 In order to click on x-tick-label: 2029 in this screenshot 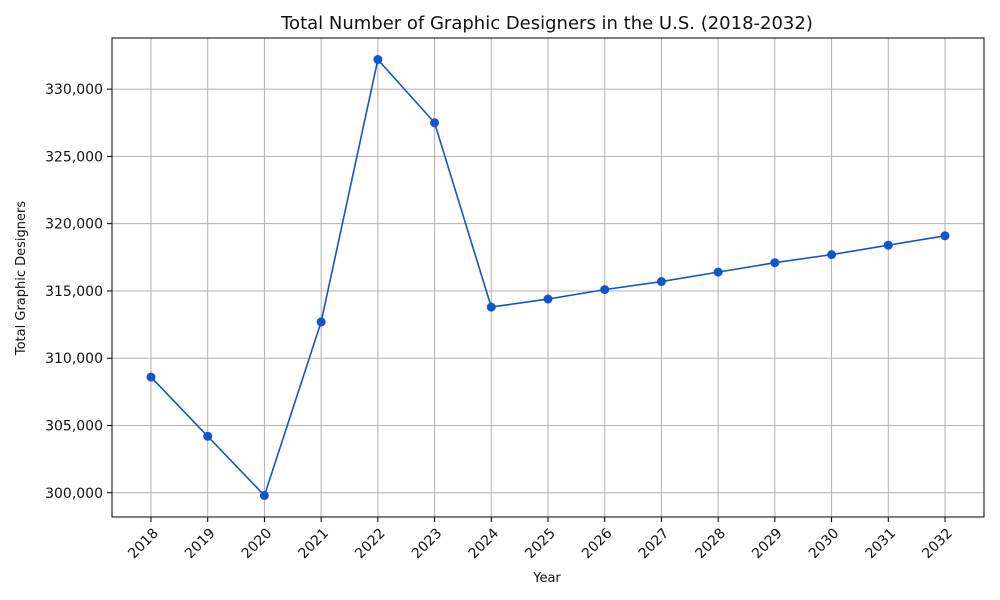, I will do `click(767, 544)`.